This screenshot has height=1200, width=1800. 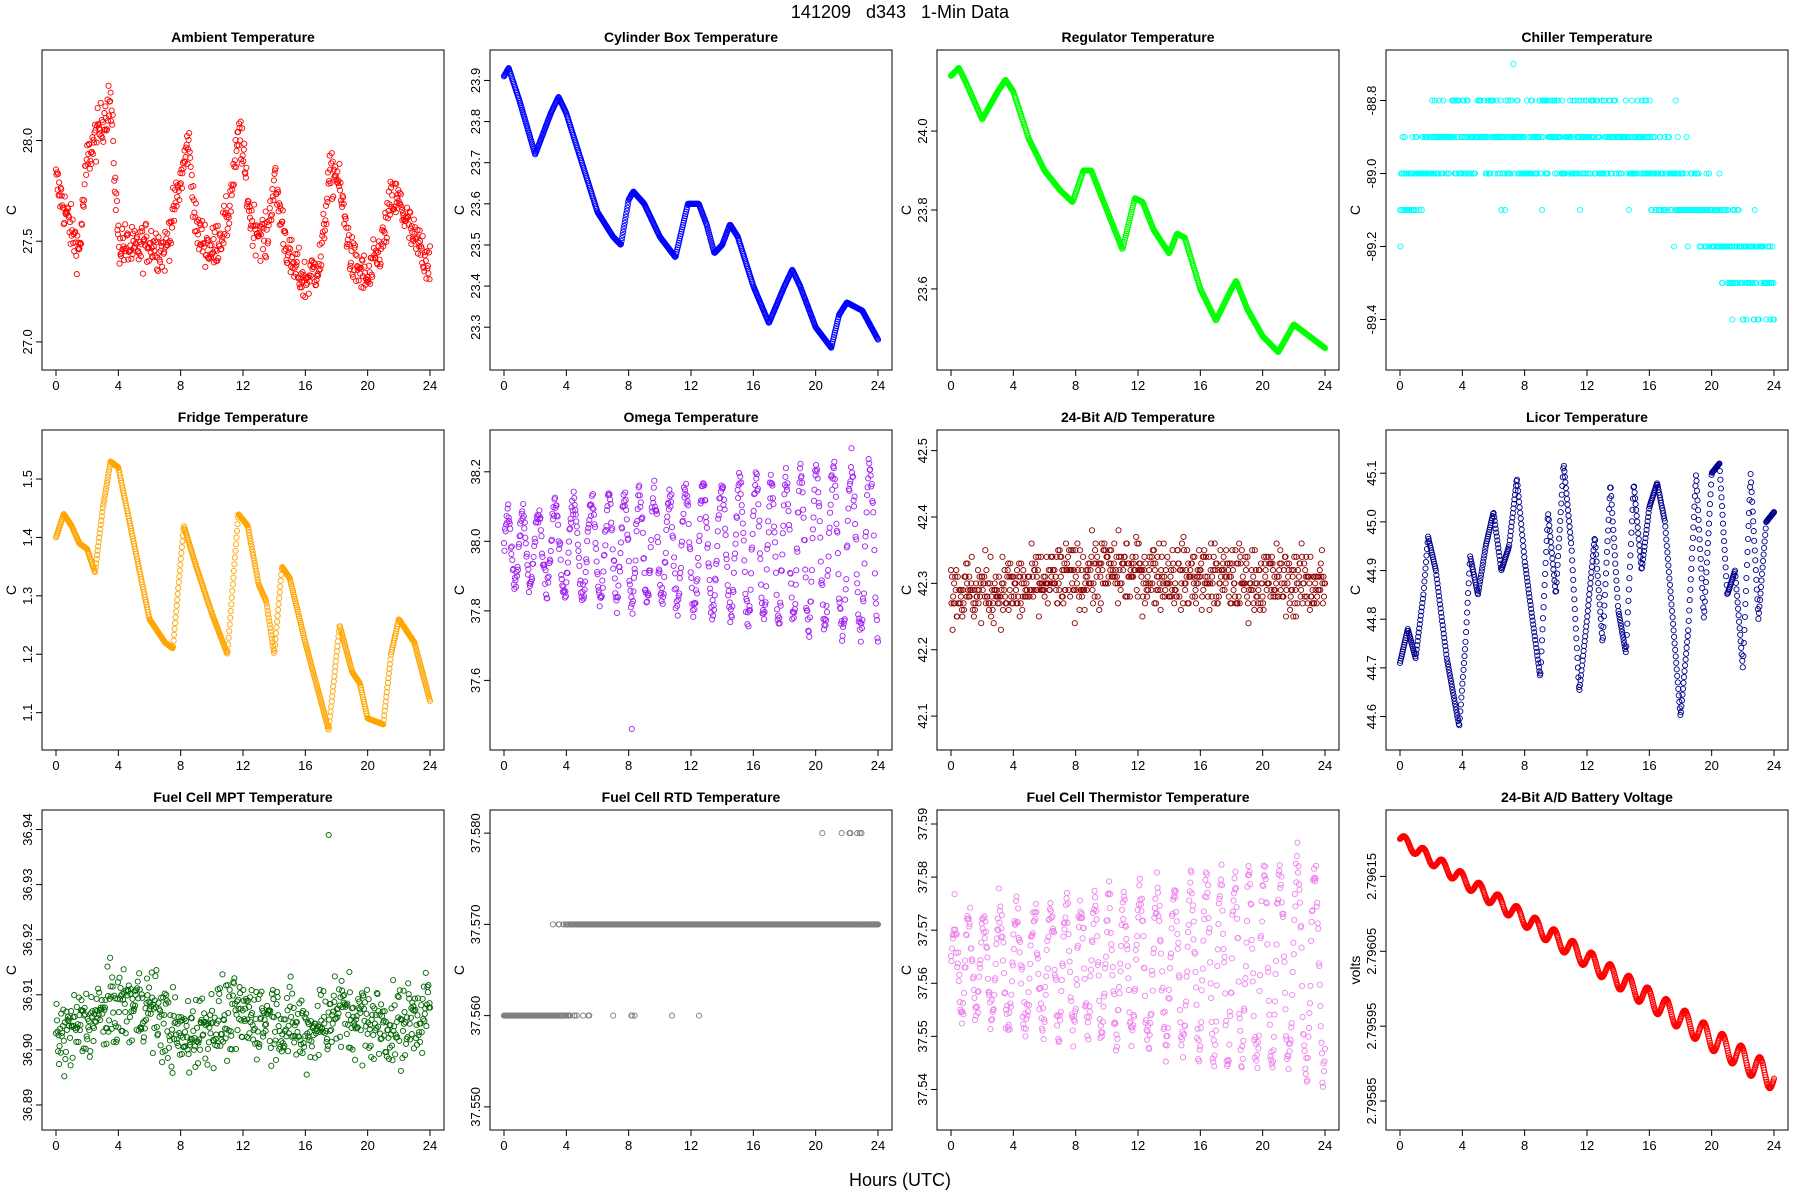 What do you see at coordinates (628, 385) in the screenshot?
I see `x-tick-label: 8` at bounding box center [628, 385].